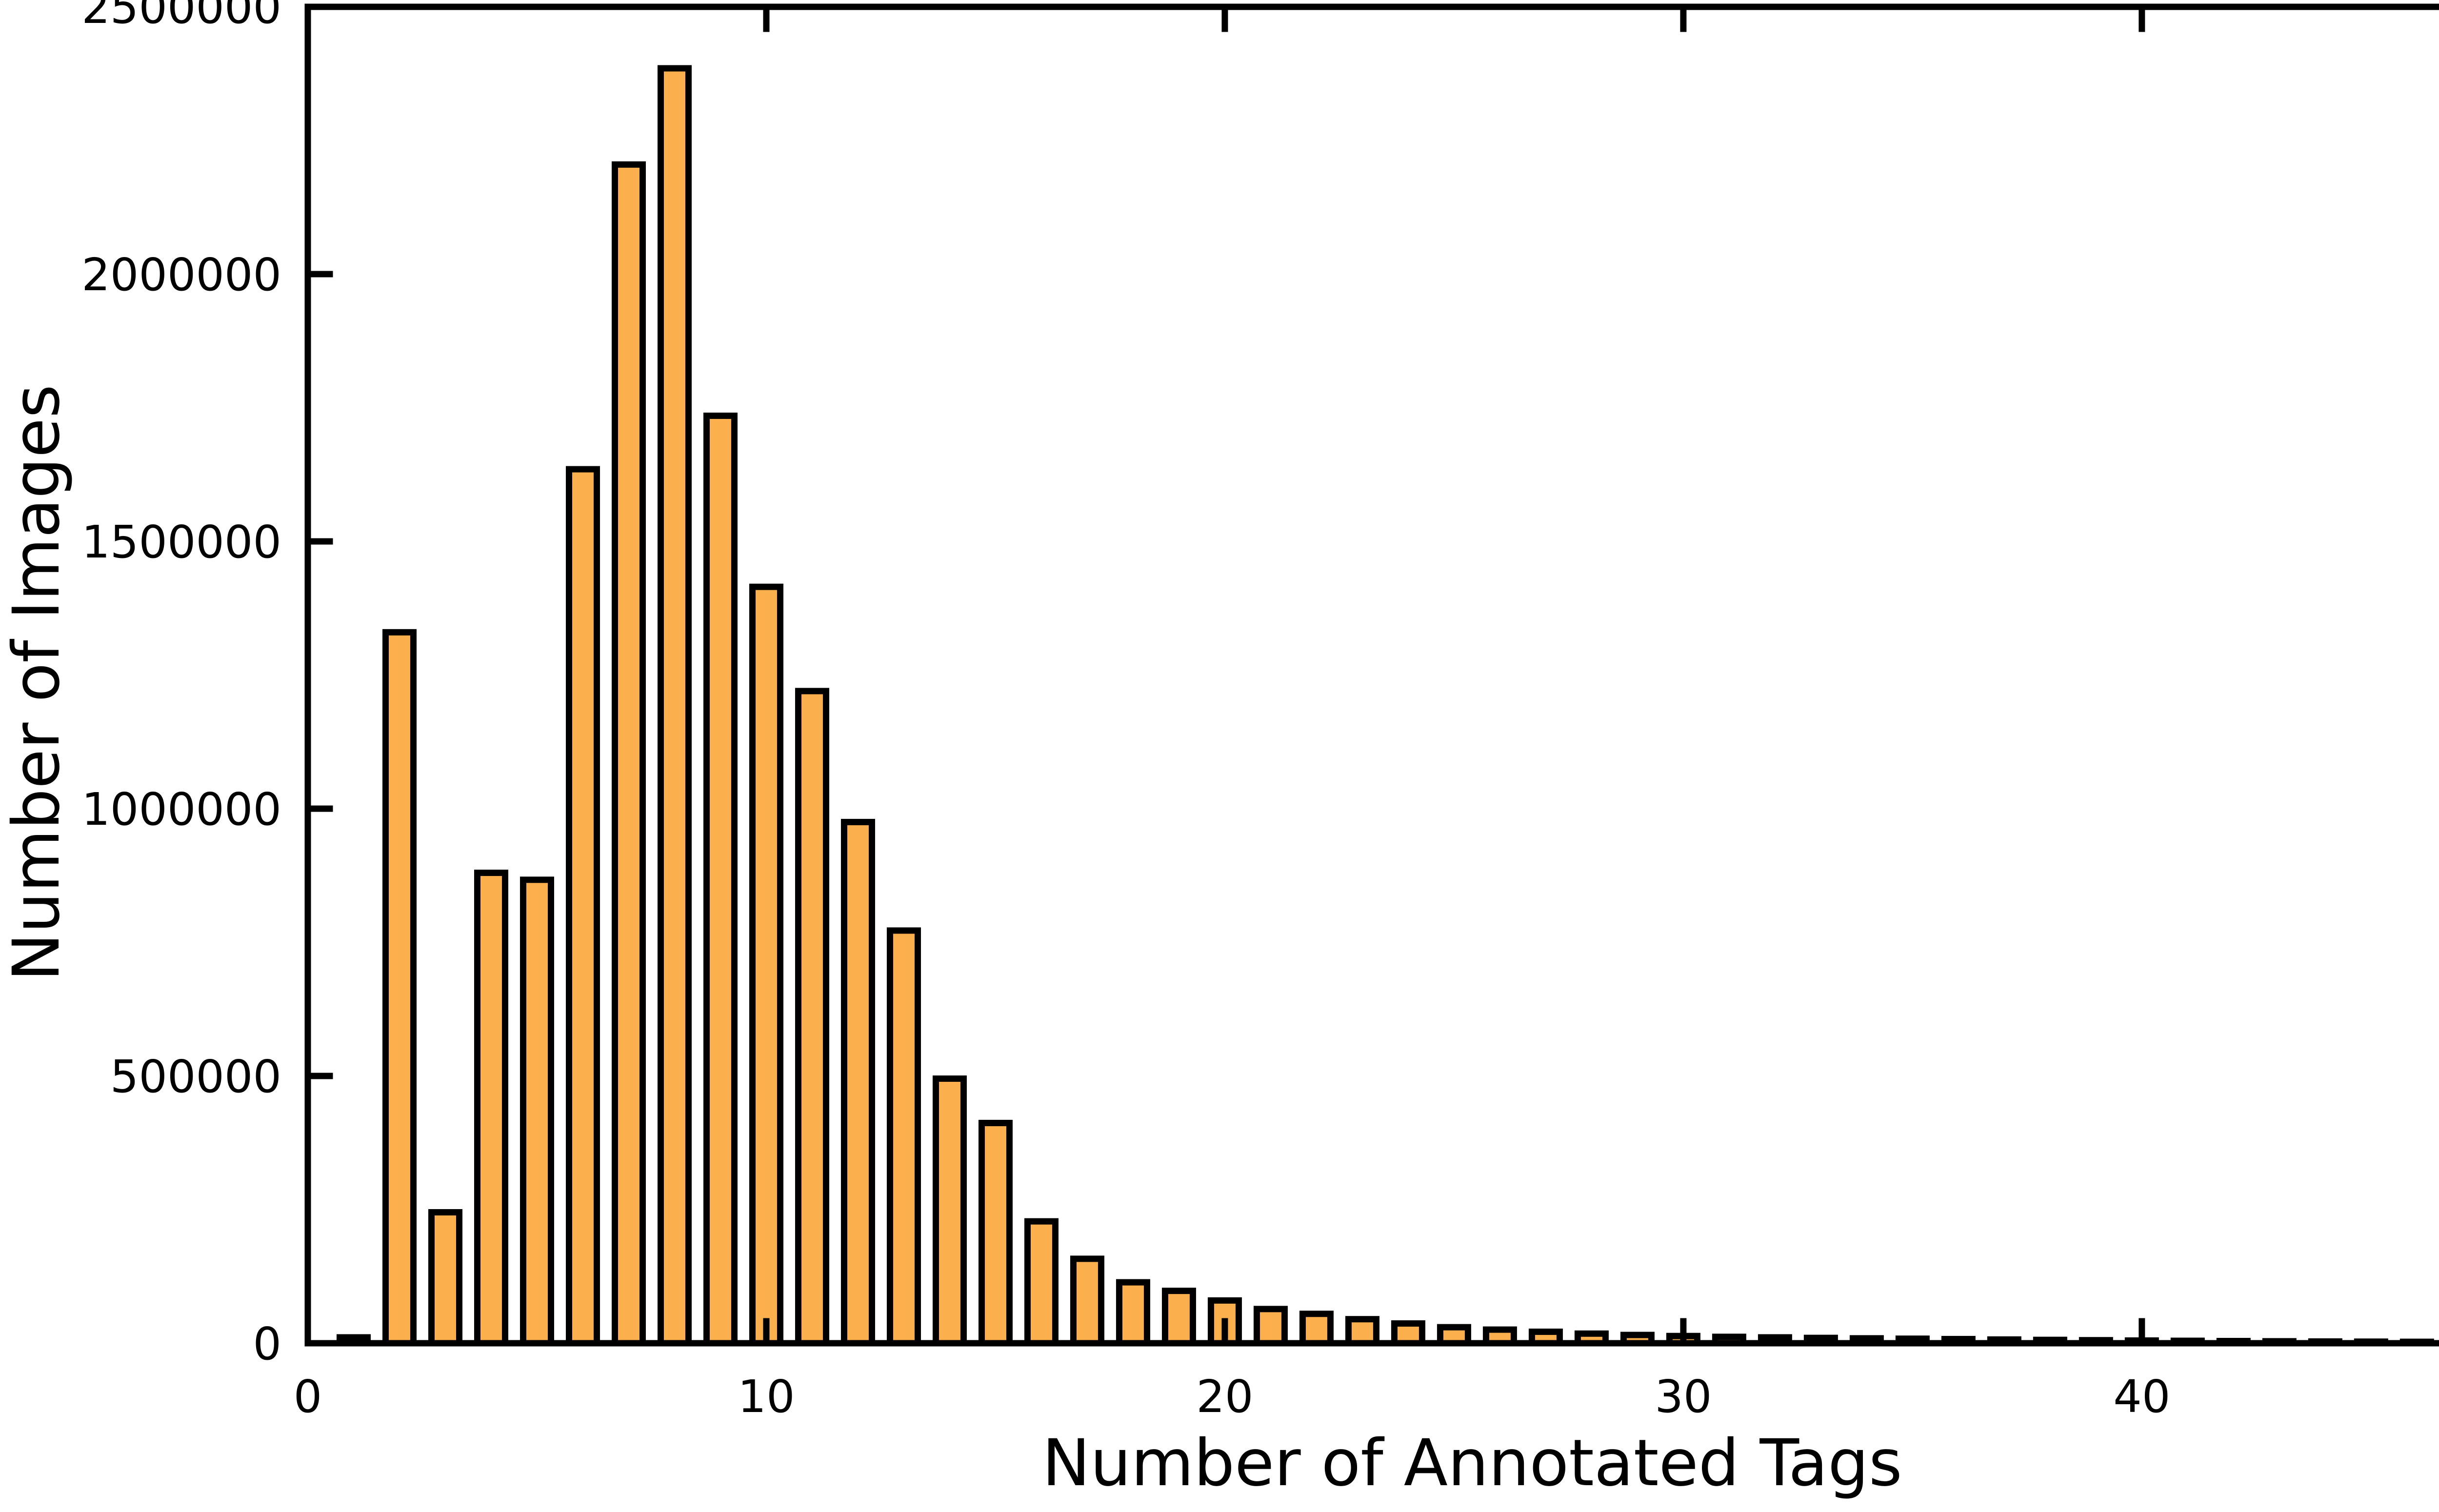 This screenshot has height=1512, width=2439. I want to click on x-tick-label: 30, so click(1684, 1397).